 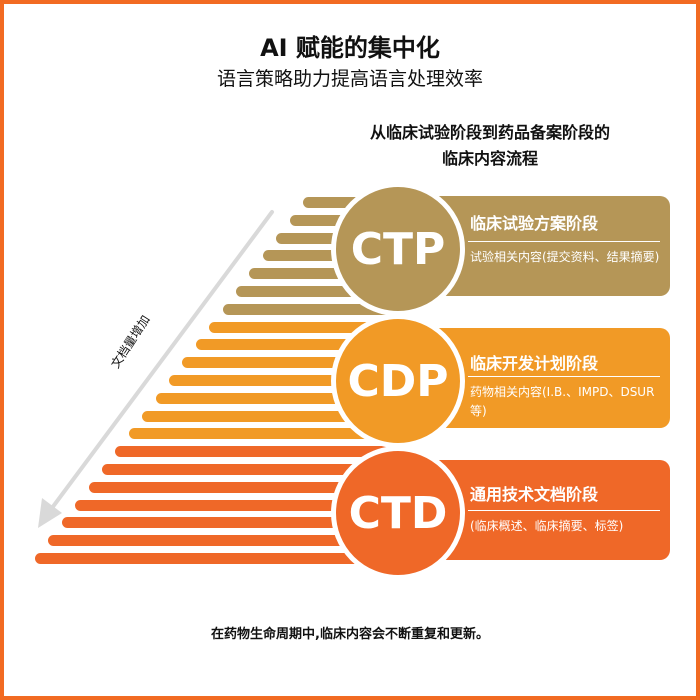 What do you see at coordinates (562, 401) in the screenshot?
I see `stage-desc-cdp: 药物相关内容(I.B.、IMPD、DSUR 等)` at bounding box center [562, 401].